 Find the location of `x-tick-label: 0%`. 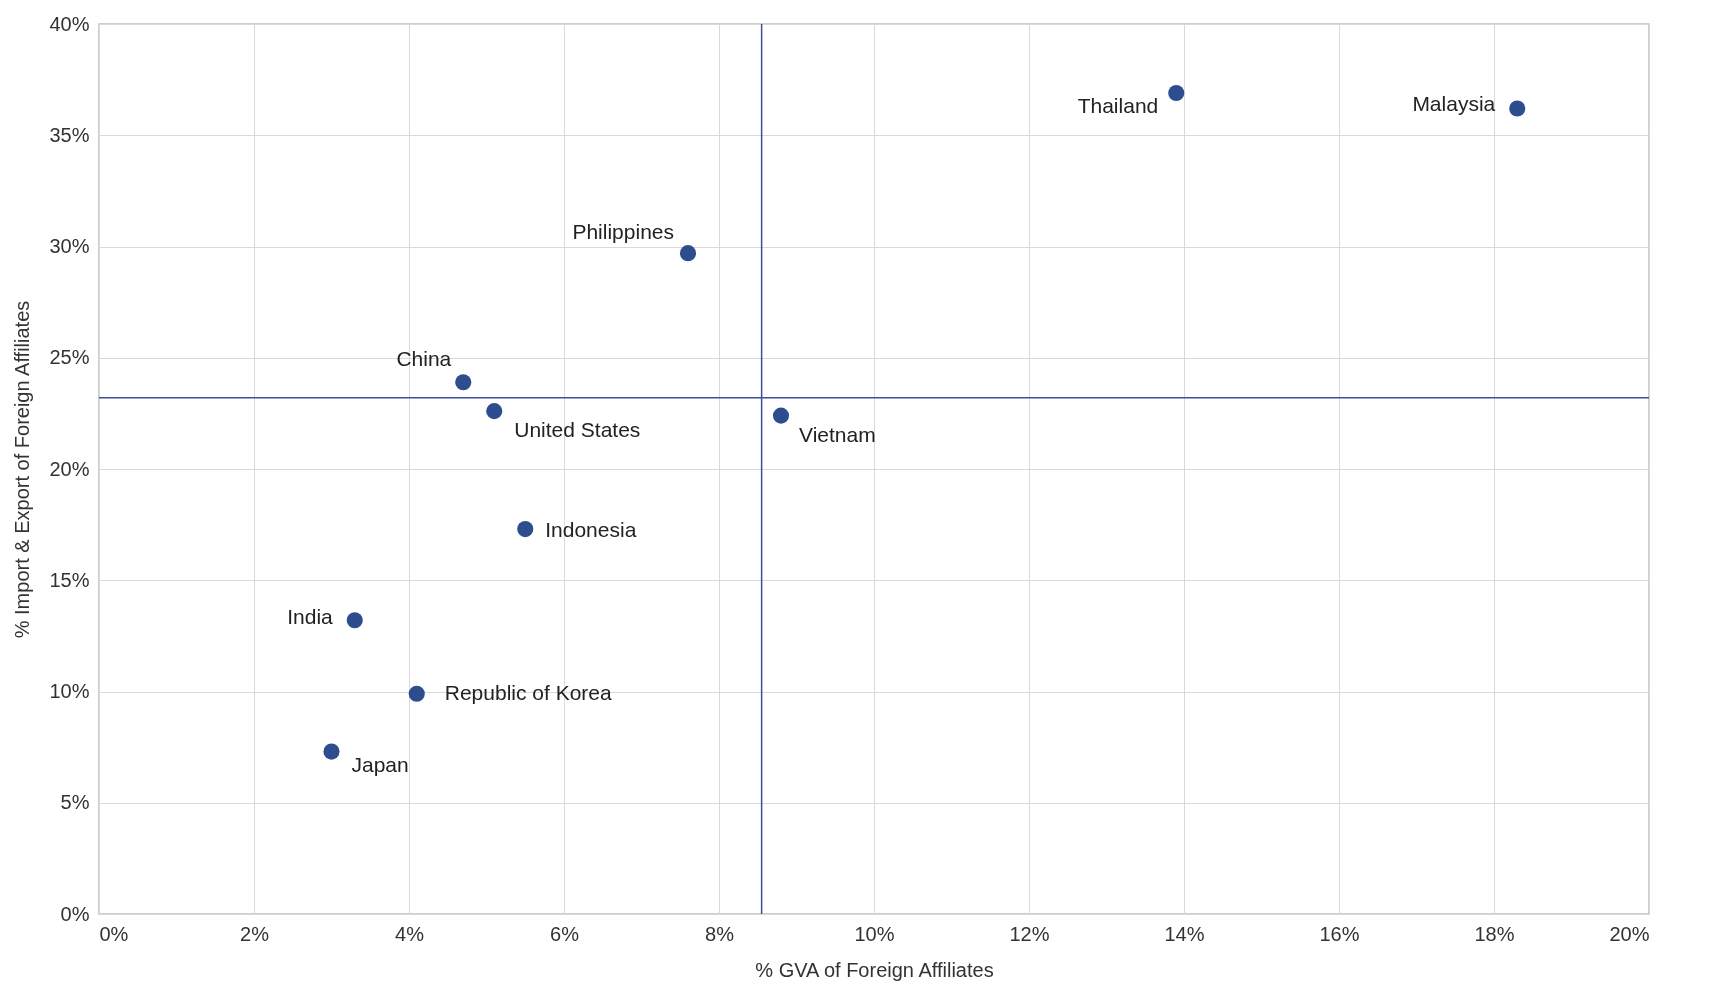

x-tick-label: 0% is located at coordinates (114, 933).